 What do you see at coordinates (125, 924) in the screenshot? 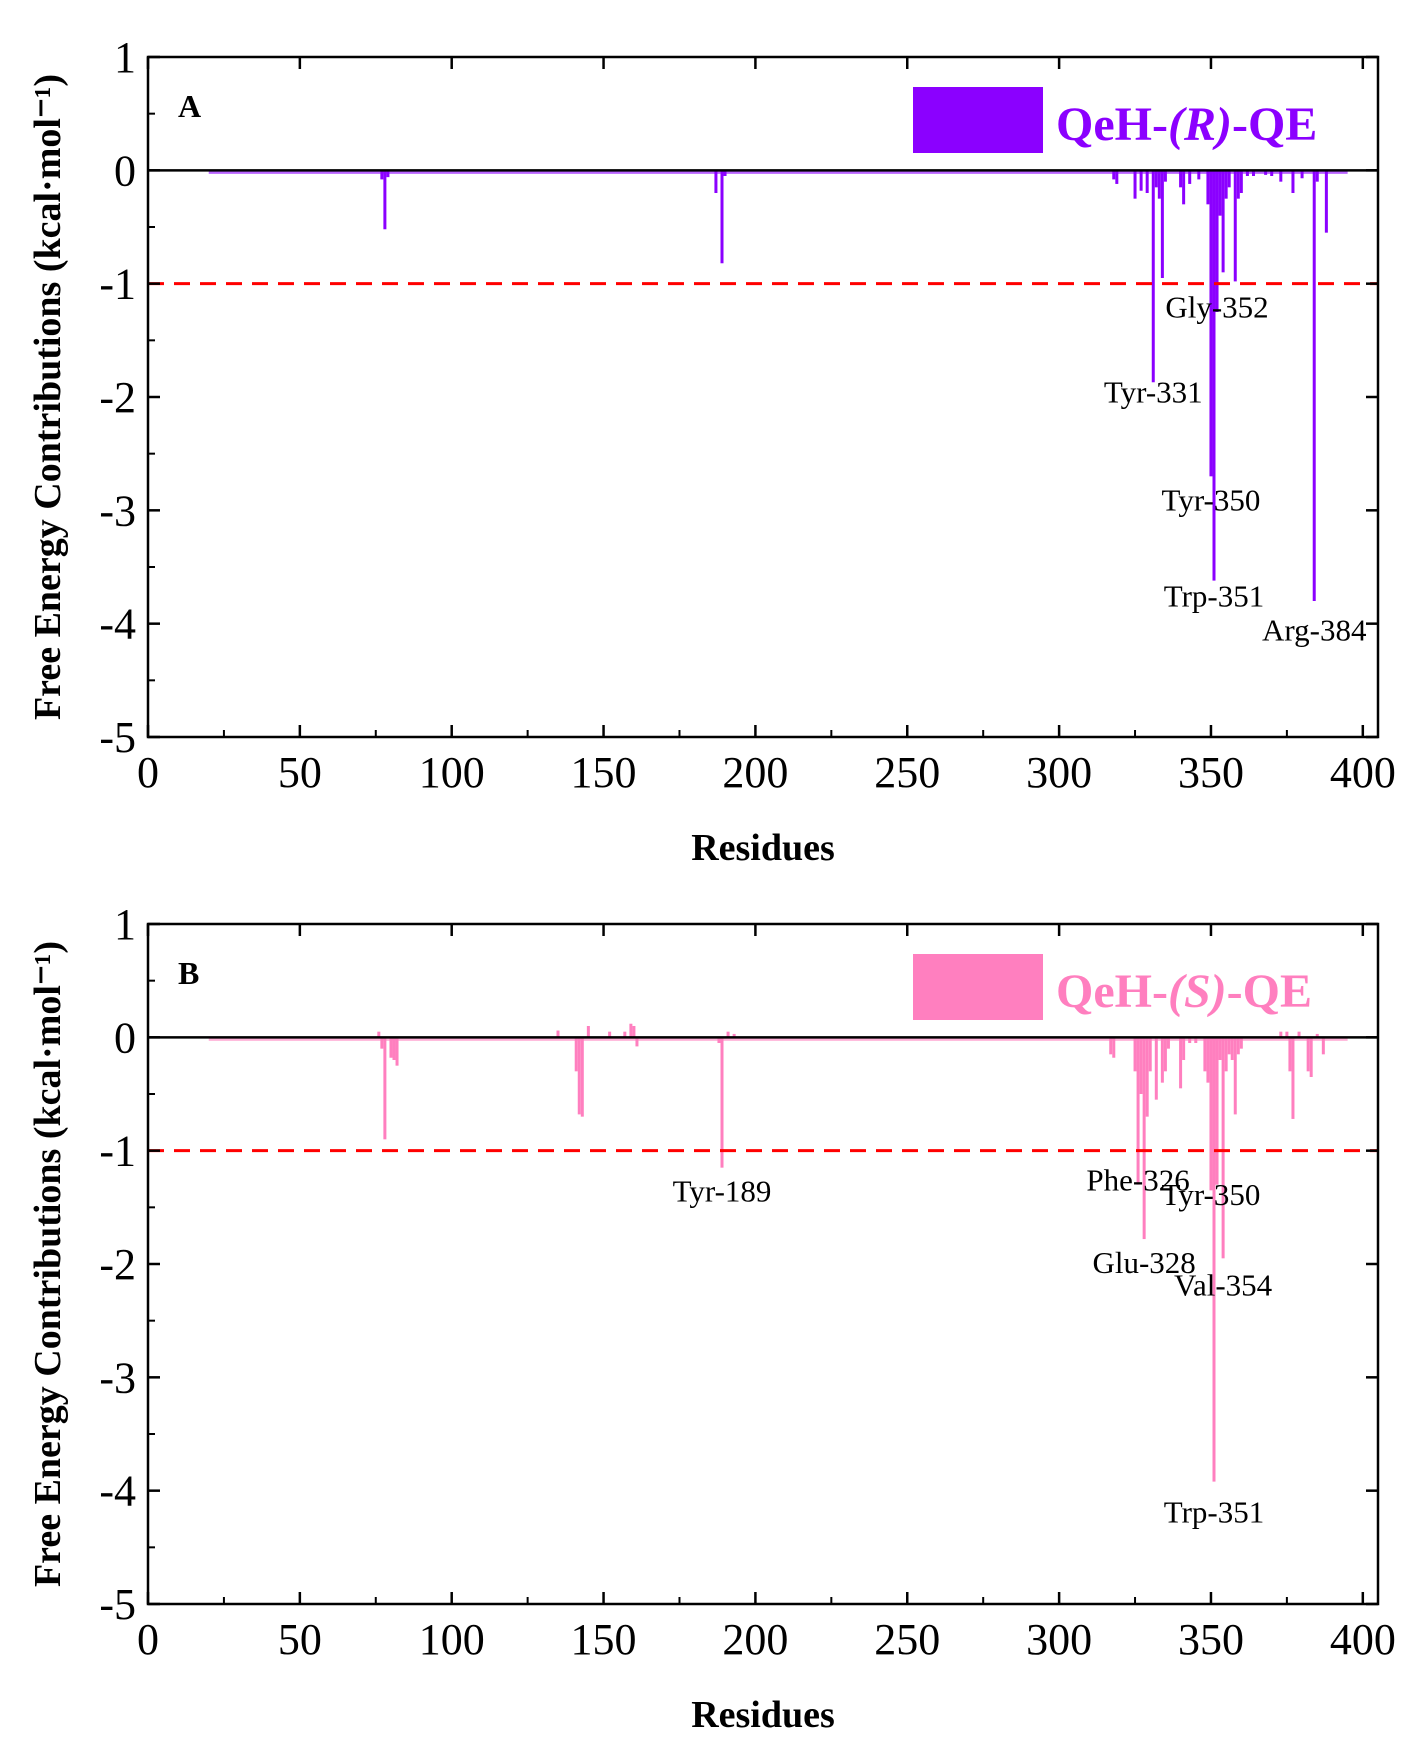
I see `y-tick-label: 1` at bounding box center [125, 924].